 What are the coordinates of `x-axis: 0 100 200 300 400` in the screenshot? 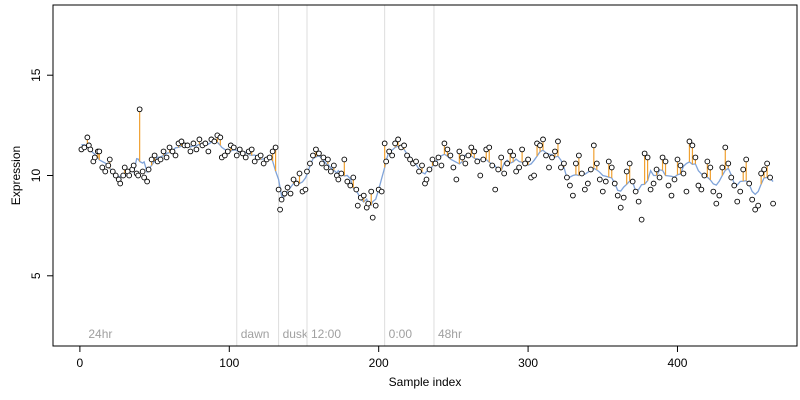 It's located at (382, 357).